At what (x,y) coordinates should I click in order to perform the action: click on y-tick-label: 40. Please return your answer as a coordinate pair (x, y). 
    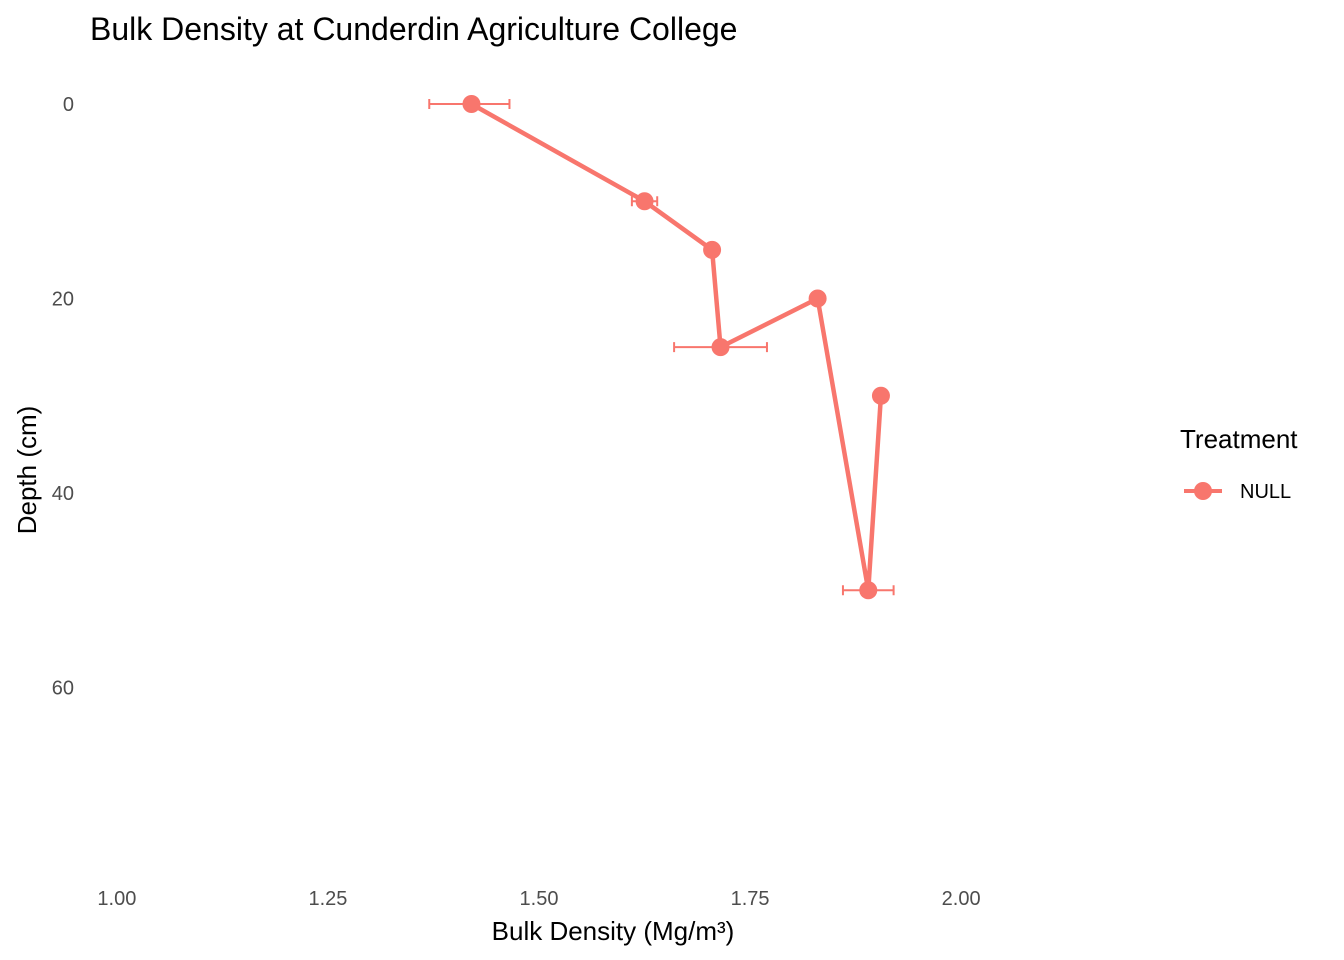
    Looking at the image, I should click on (63, 494).